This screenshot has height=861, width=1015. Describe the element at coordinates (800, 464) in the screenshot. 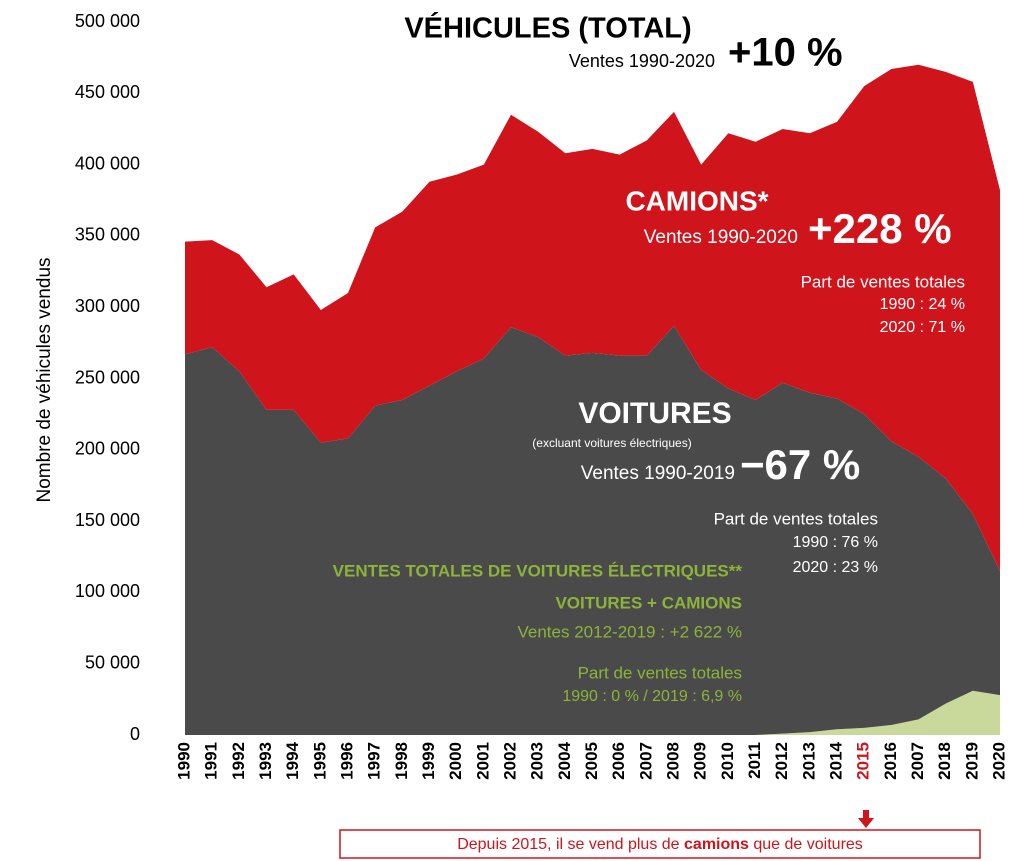

I see `cars-change: −67 %` at that location.